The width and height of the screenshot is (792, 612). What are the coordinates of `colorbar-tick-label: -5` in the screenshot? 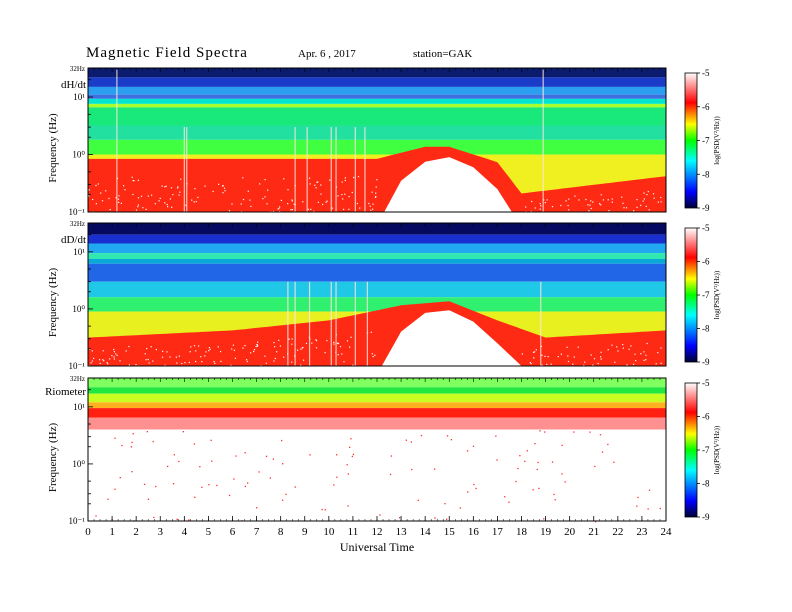 It's located at (706, 228).